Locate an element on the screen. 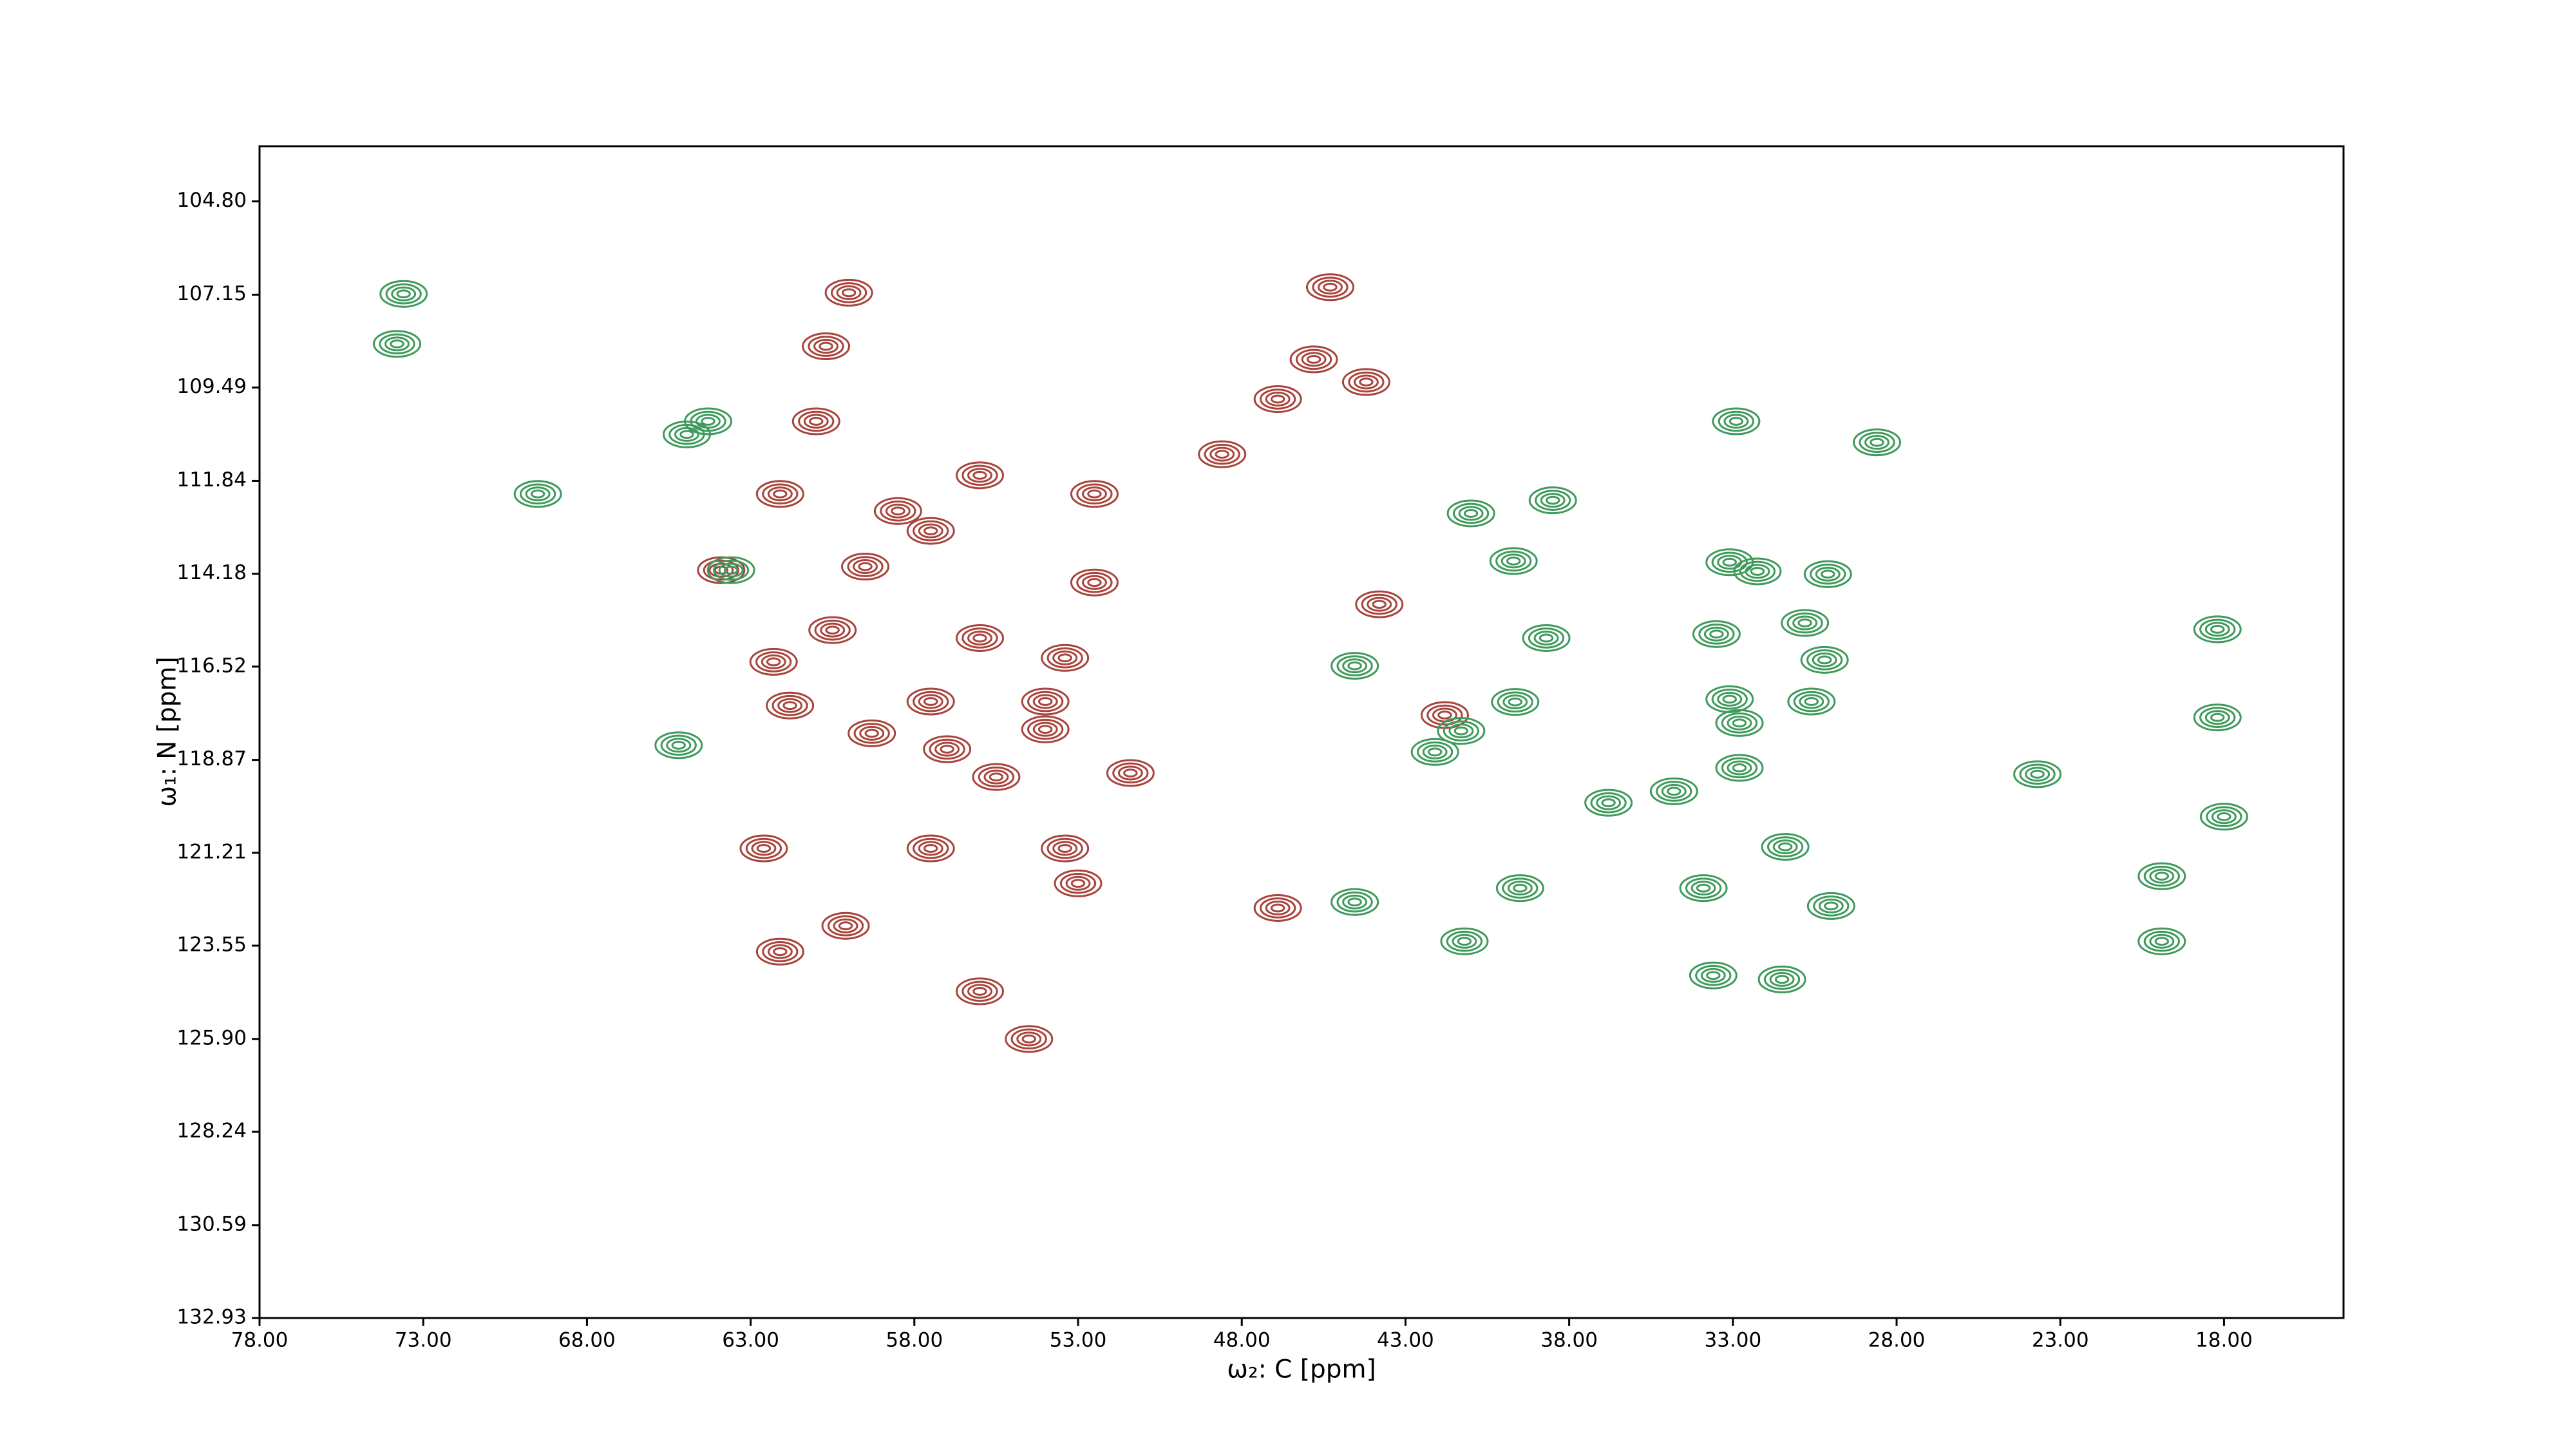 Image resolution: width=2576 pixels, height=1452 pixels. x-tick-label: 53.00 is located at coordinates (1078, 1340).